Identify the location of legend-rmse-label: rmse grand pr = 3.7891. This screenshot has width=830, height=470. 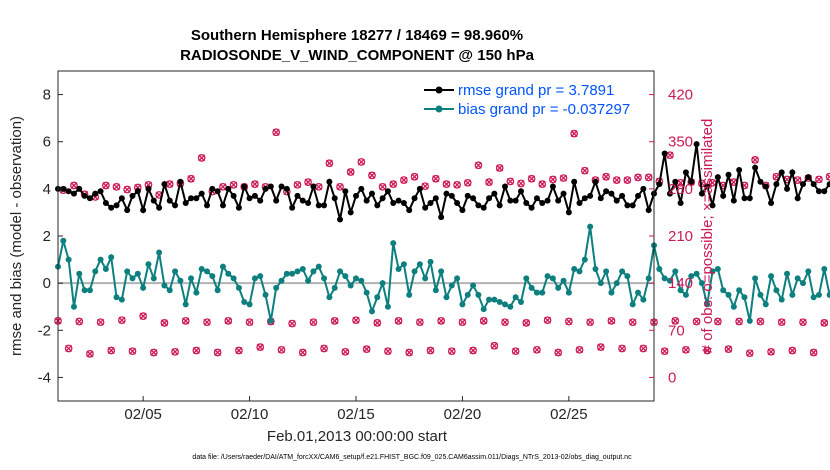
(536, 90).